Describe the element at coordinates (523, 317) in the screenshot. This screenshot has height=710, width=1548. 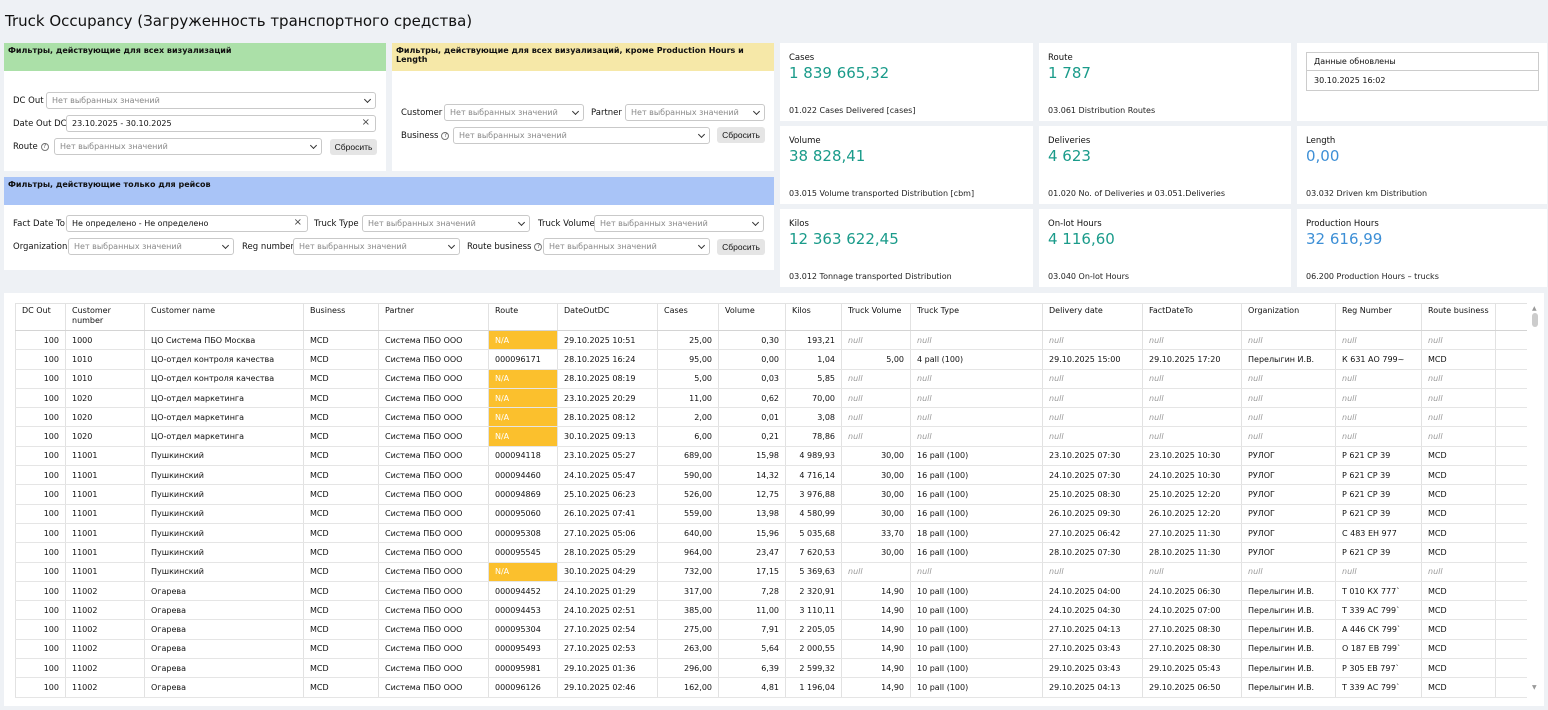
I see `column-header: Route` at that location.